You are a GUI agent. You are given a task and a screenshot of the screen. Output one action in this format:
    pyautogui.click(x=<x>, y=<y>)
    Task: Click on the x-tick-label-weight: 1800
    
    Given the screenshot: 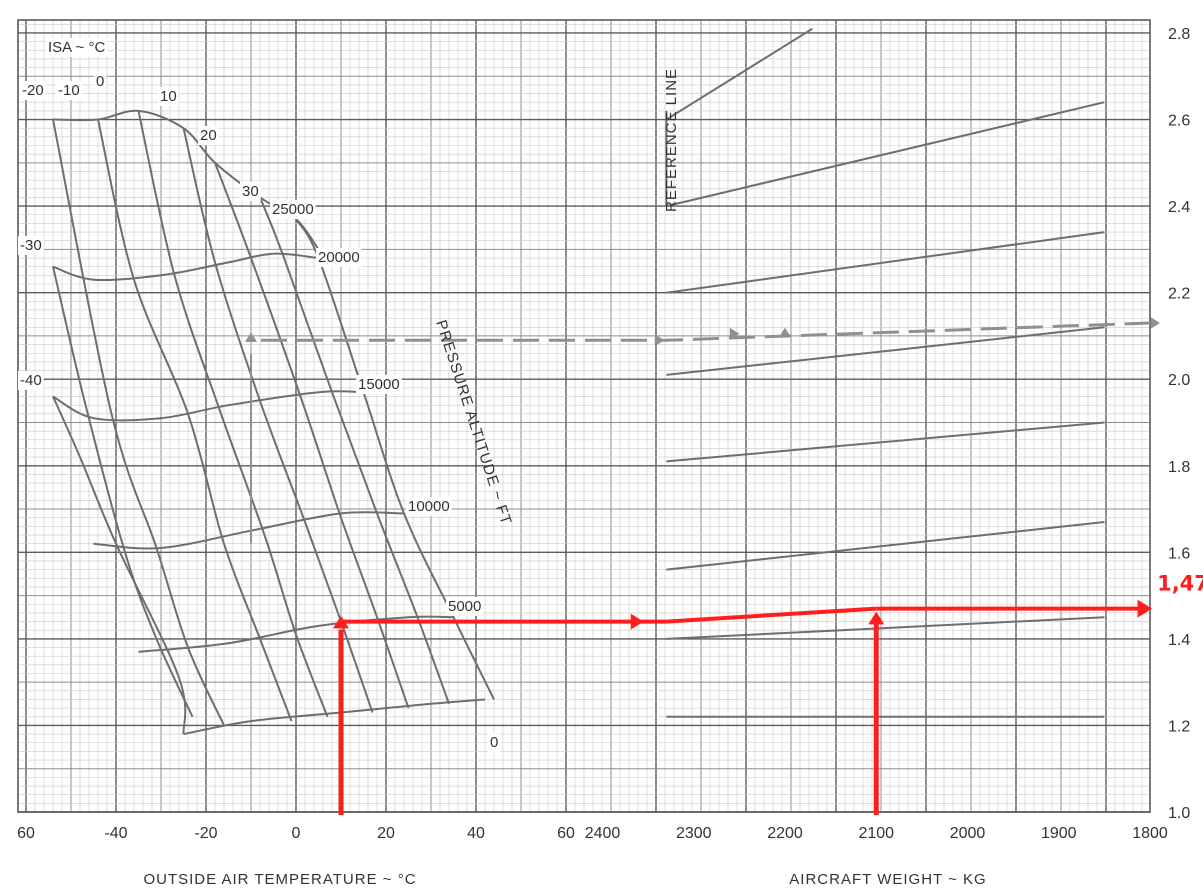 What is the action you would take?
    pyautogui.click(x=1150, y=833)
    